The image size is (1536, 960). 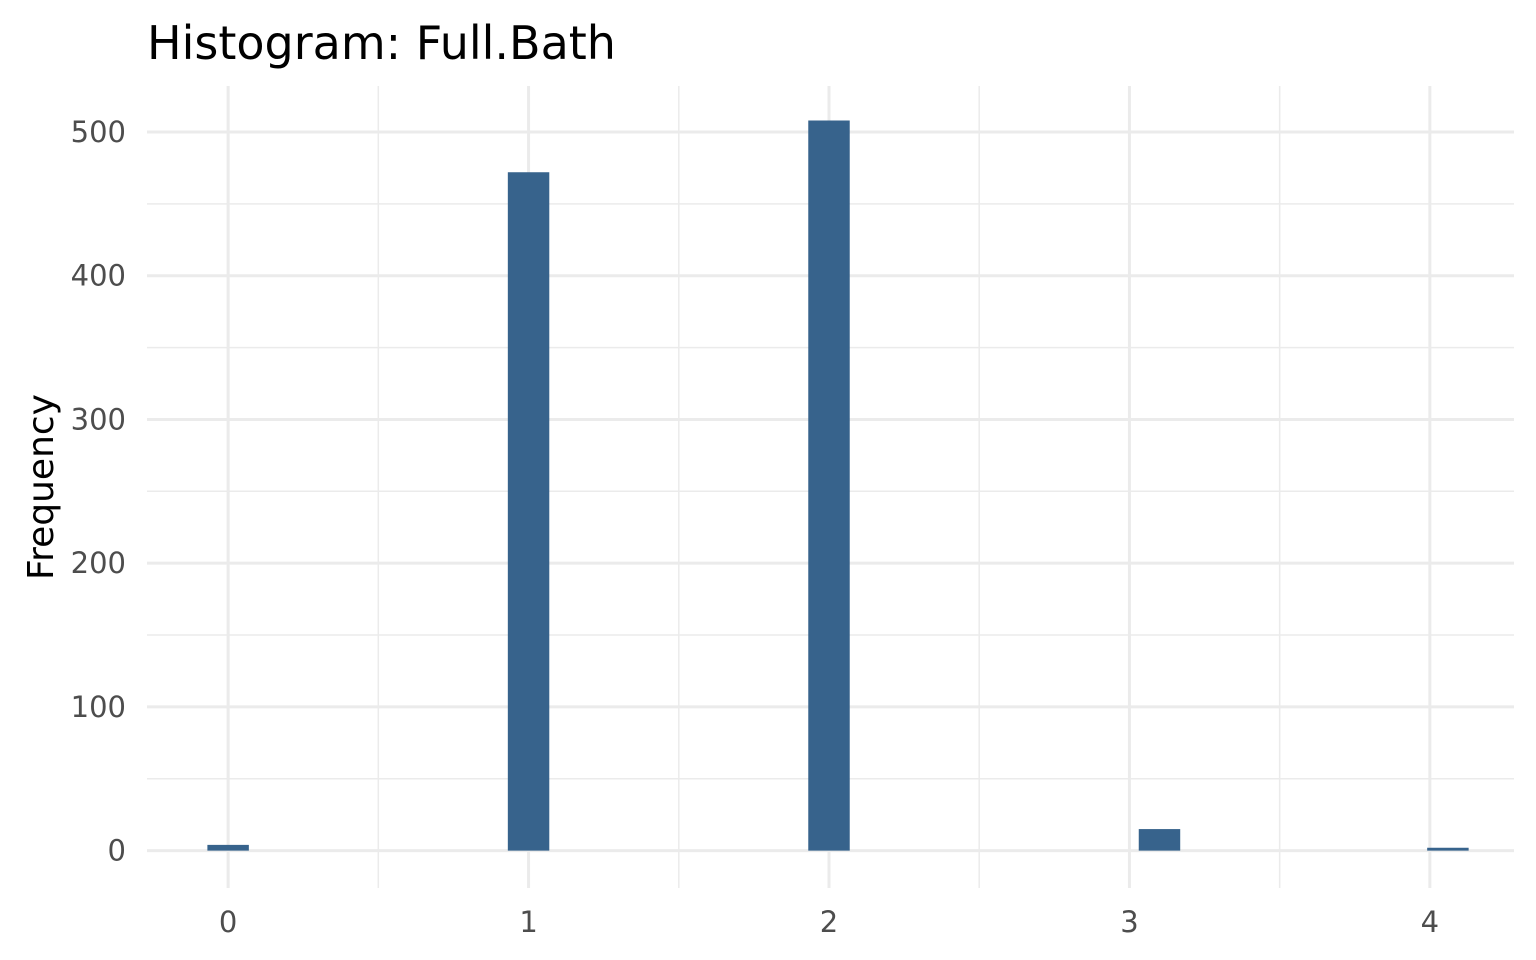 I want to click on y-tick-label: 400, so click(x=98, y=276).